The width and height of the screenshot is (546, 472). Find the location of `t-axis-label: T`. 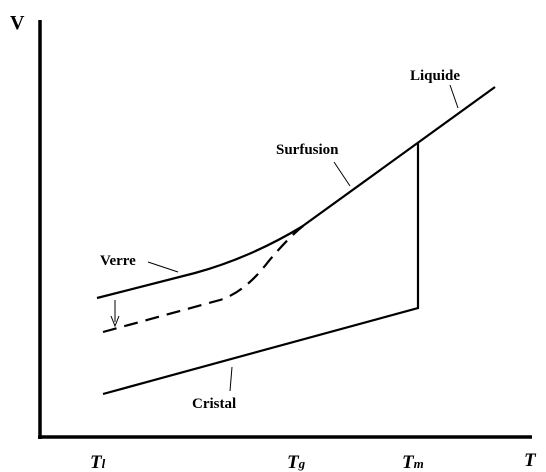

t-axis-label: T is located at coordinates (530, 460).